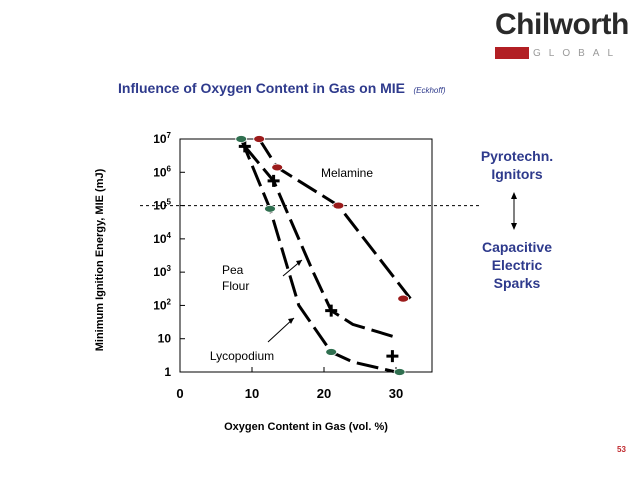  What do you see at coordinates (167, 372) in the screenshot?
I see `y-tick-label: 1` at bounding box center [167, 372].